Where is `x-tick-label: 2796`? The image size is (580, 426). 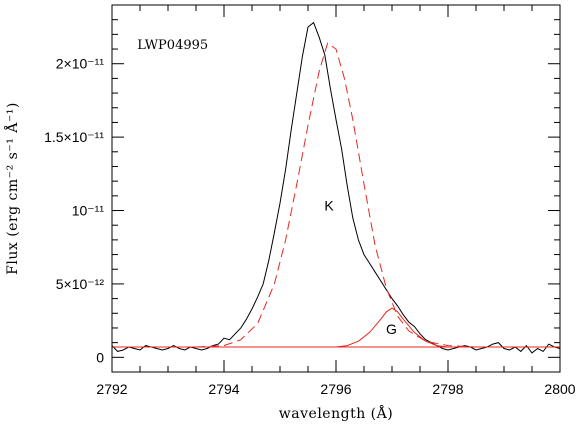
x-tick-label: 2796 is located at coordinates (335, 389).